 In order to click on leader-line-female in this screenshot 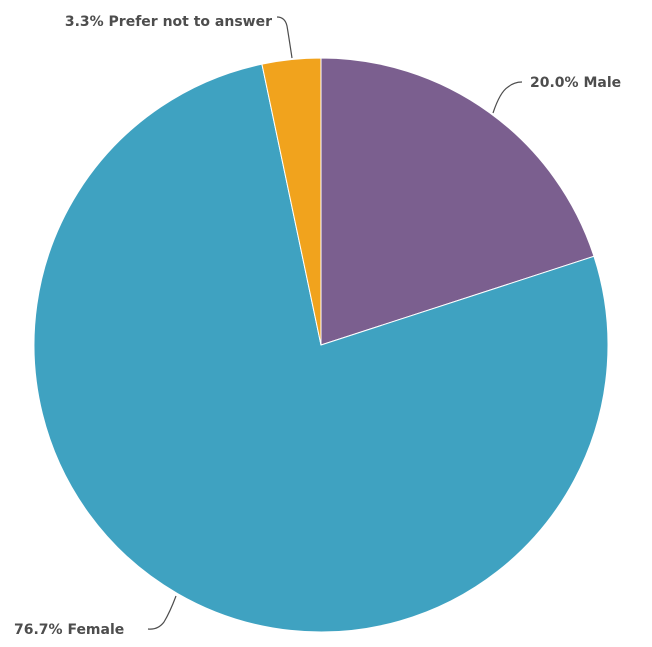, I will do `click(162, 612)`.